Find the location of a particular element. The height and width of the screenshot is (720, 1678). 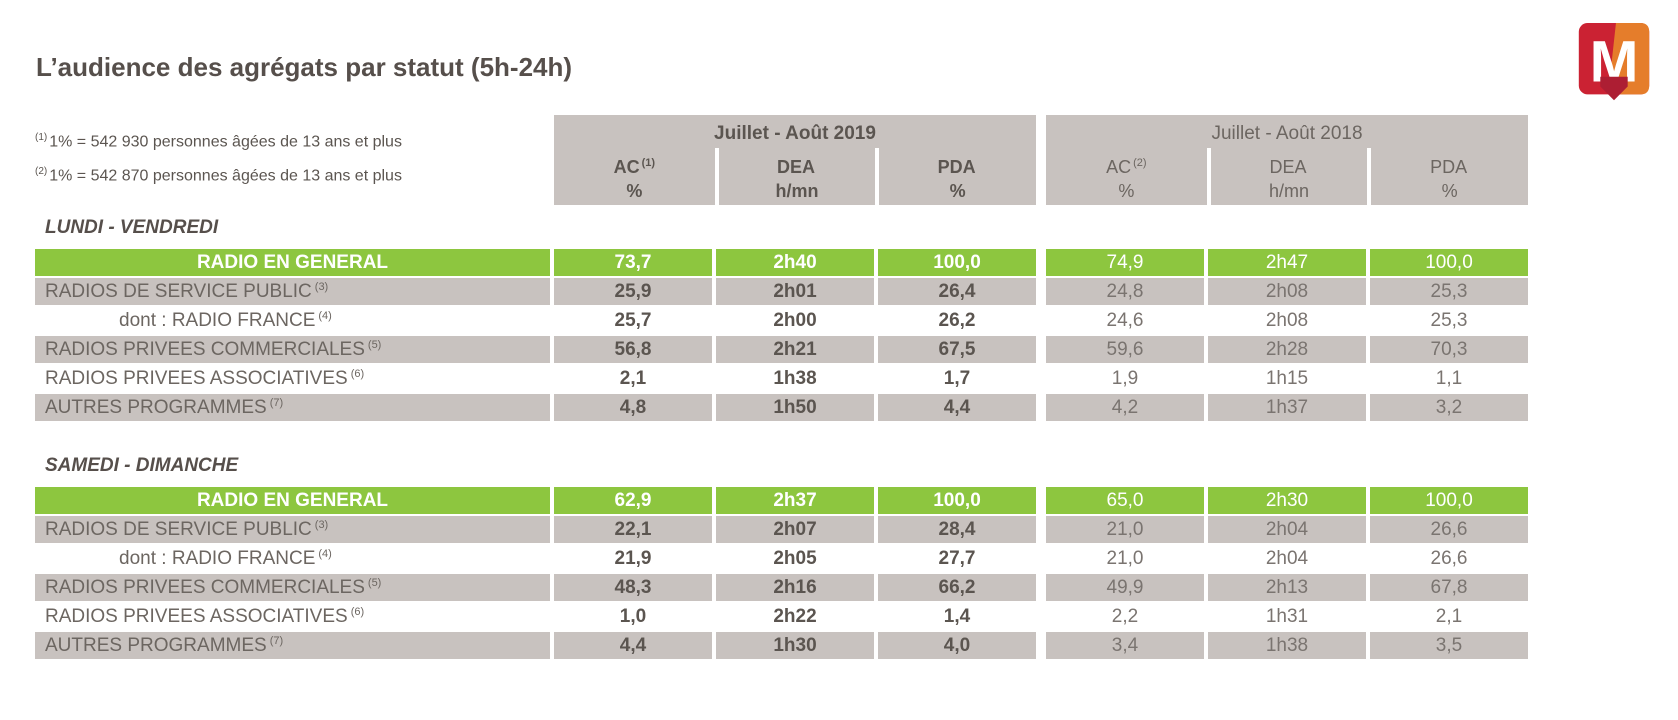

footnote-1-marker: (1) is located at coordinates (41, 137).